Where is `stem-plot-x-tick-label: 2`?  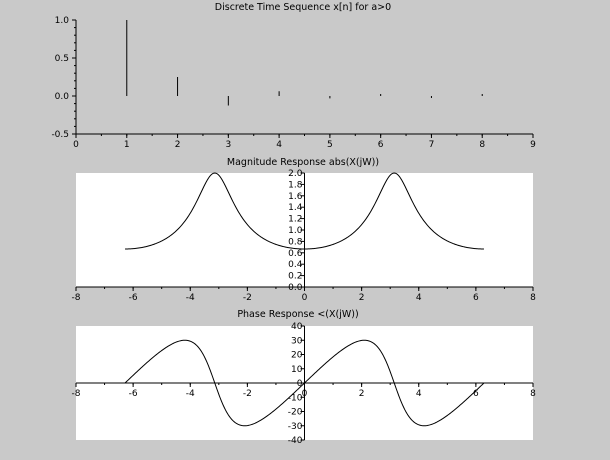
stem-plot-x-tick-label: 2 is located at coordinates (178, 145).